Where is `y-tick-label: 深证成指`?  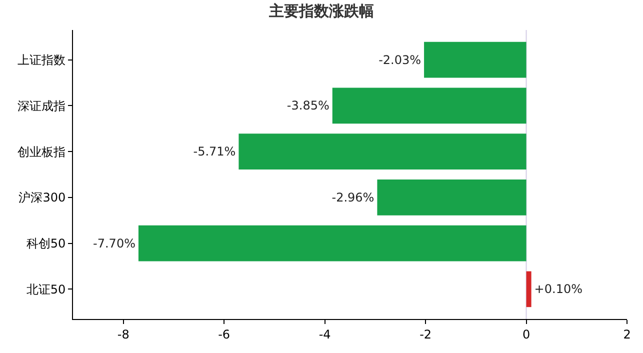 y-tick-label: 深证成指 is located at coordinates (42, 105).